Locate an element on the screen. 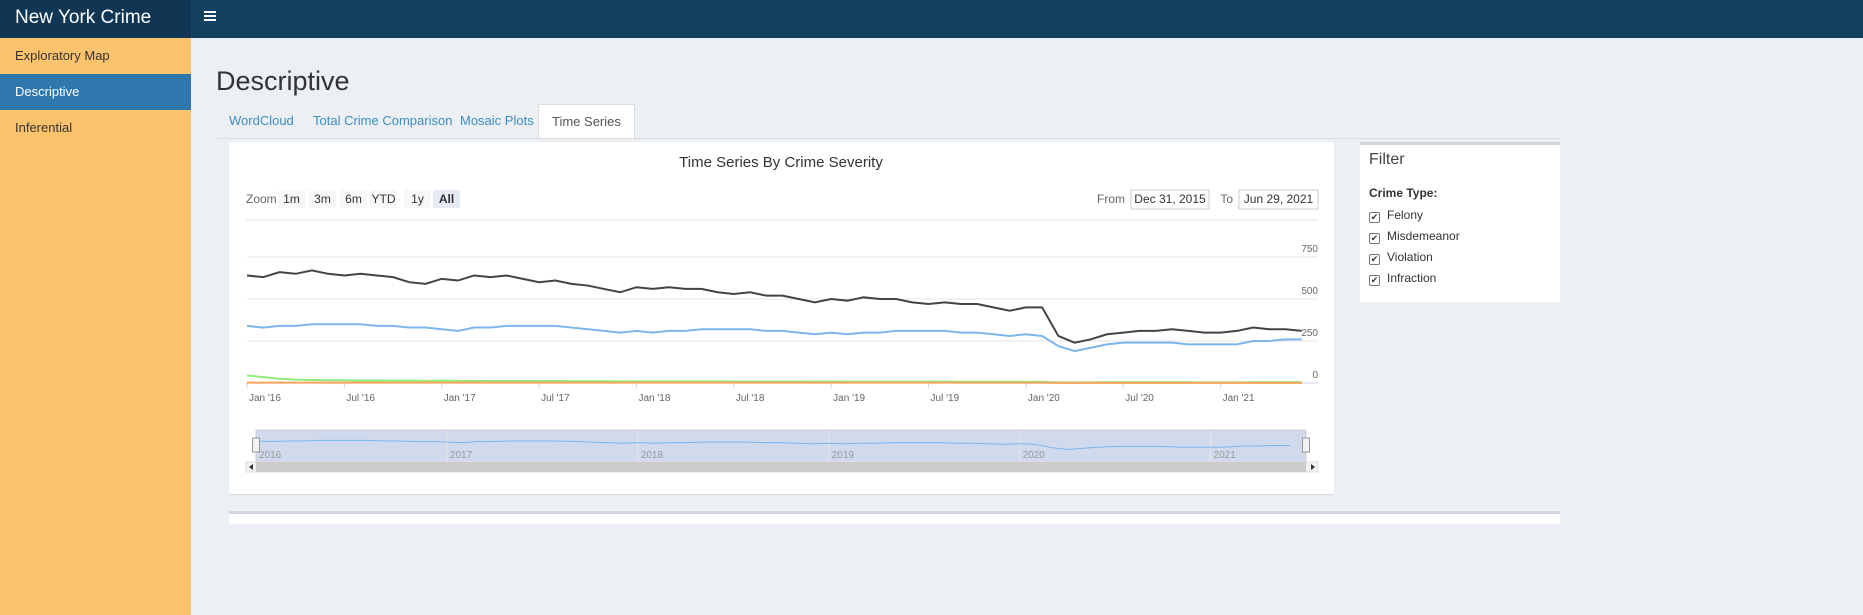  y-tick-label: 500 is located at coordinates (1309, 291).